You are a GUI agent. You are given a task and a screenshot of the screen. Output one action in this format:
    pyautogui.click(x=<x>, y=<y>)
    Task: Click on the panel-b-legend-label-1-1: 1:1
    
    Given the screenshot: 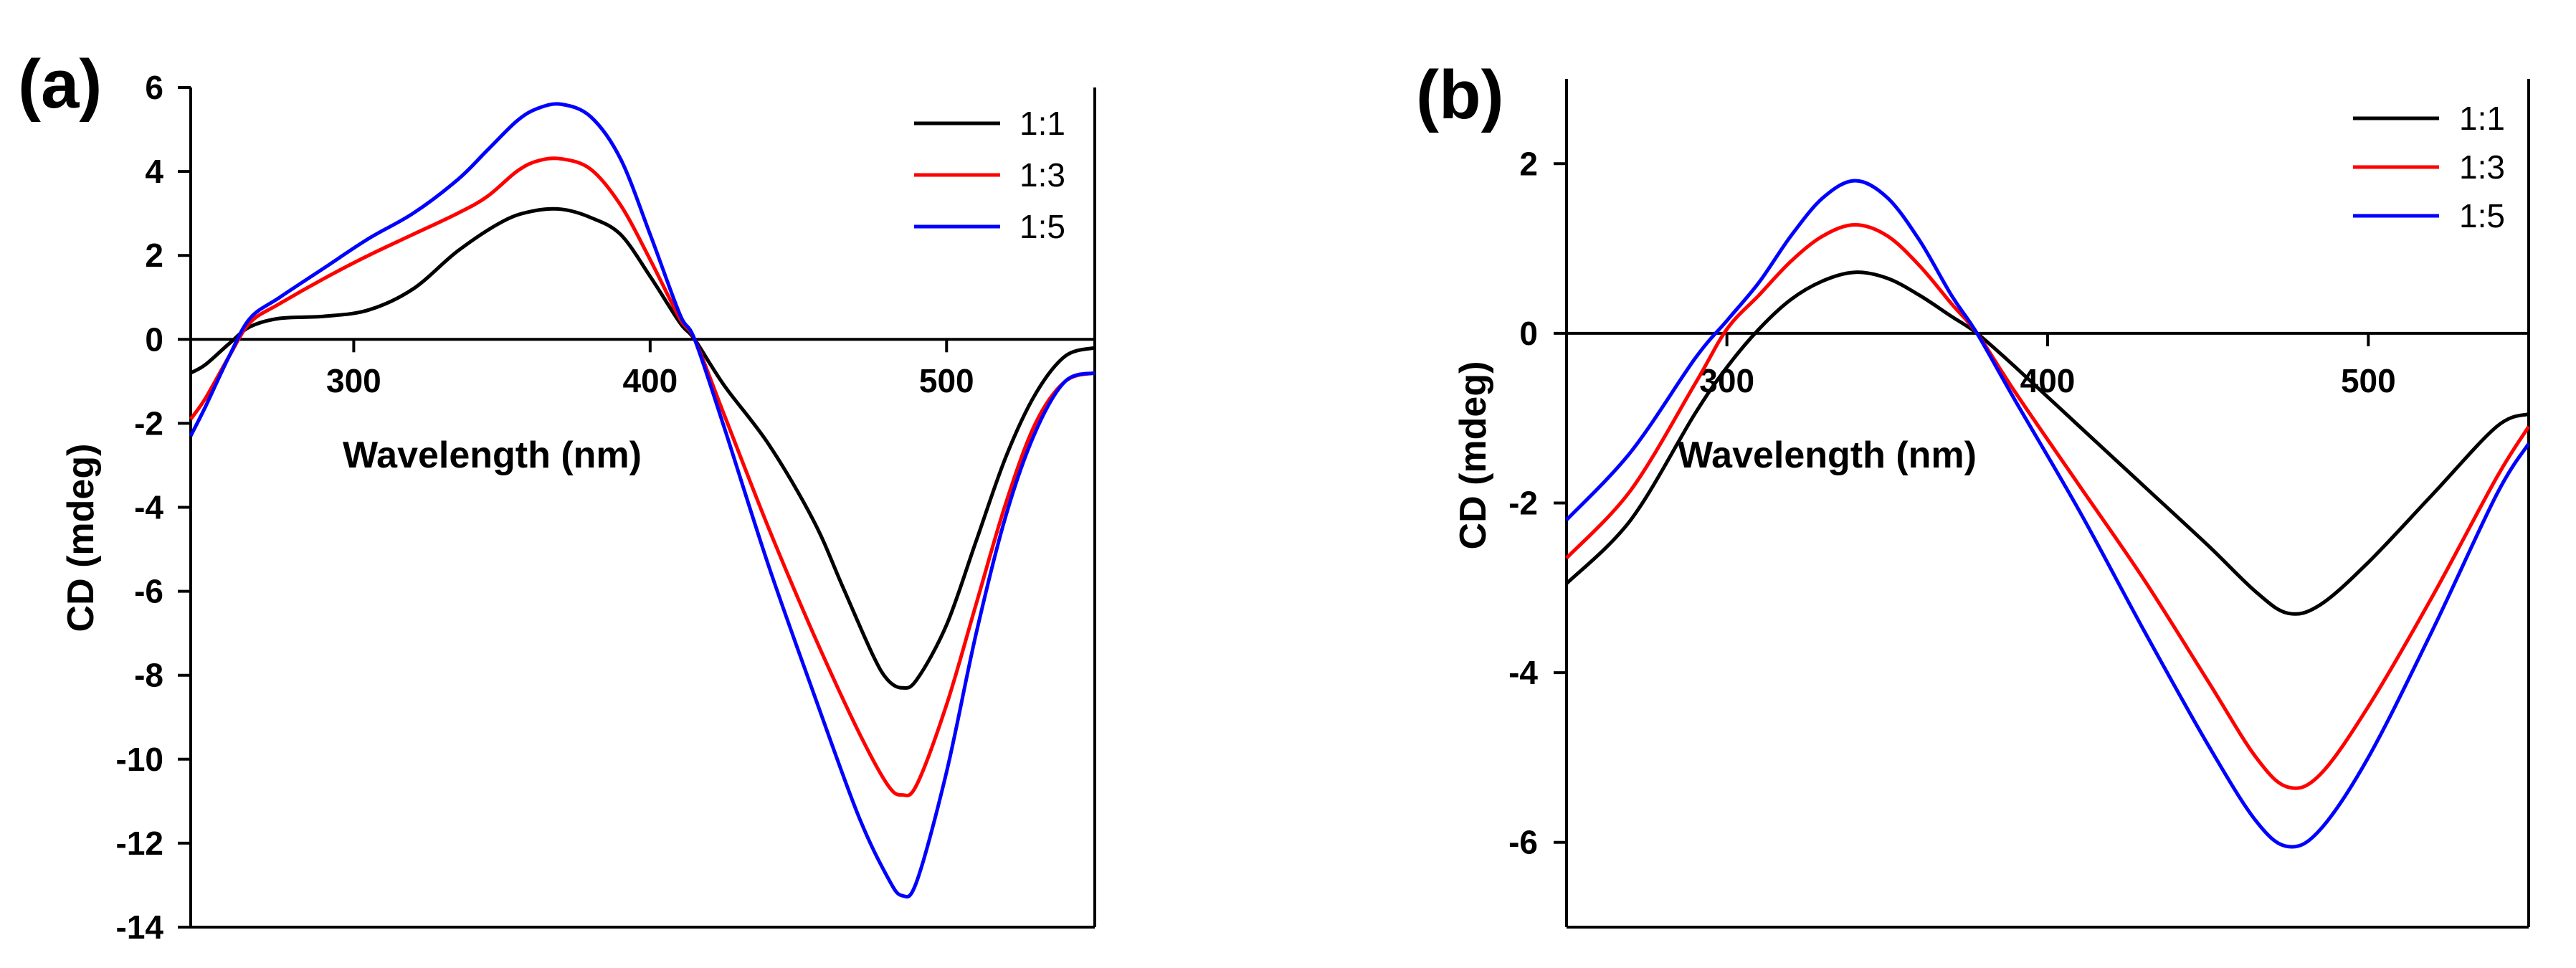 What is the action you would take?
    pyautogui.click(x=2482, y=118)
    